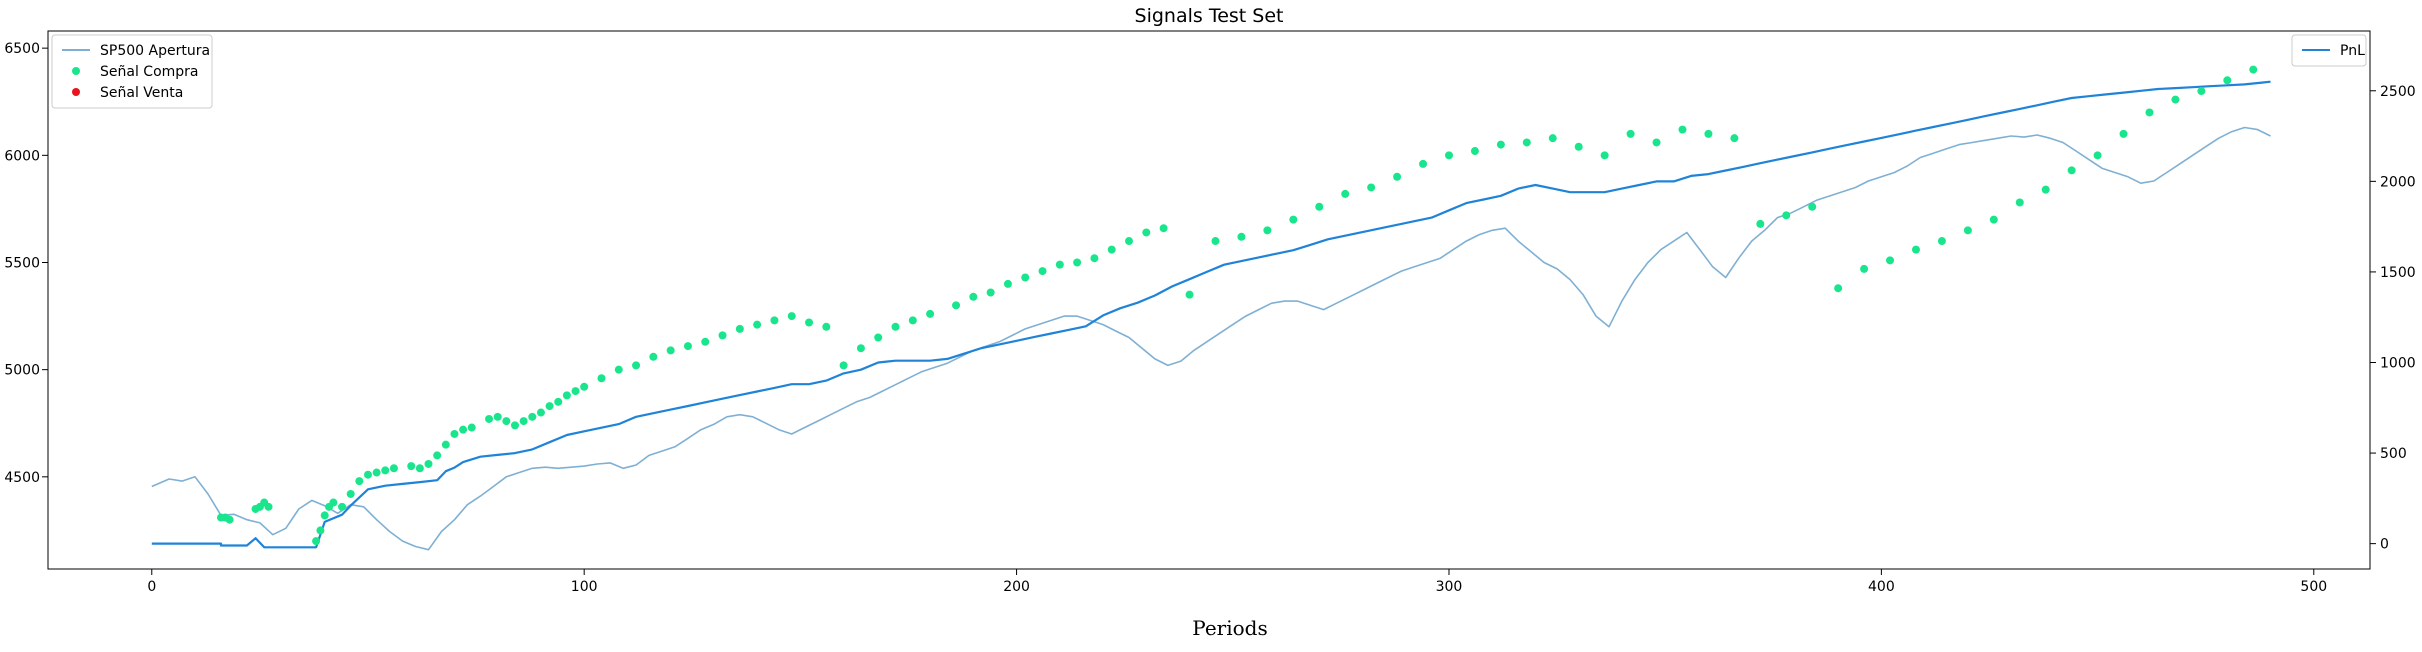  Describe the element at coordinates (1016, 587) in the screenshot. I see `x-tick-label: 200` at that location.